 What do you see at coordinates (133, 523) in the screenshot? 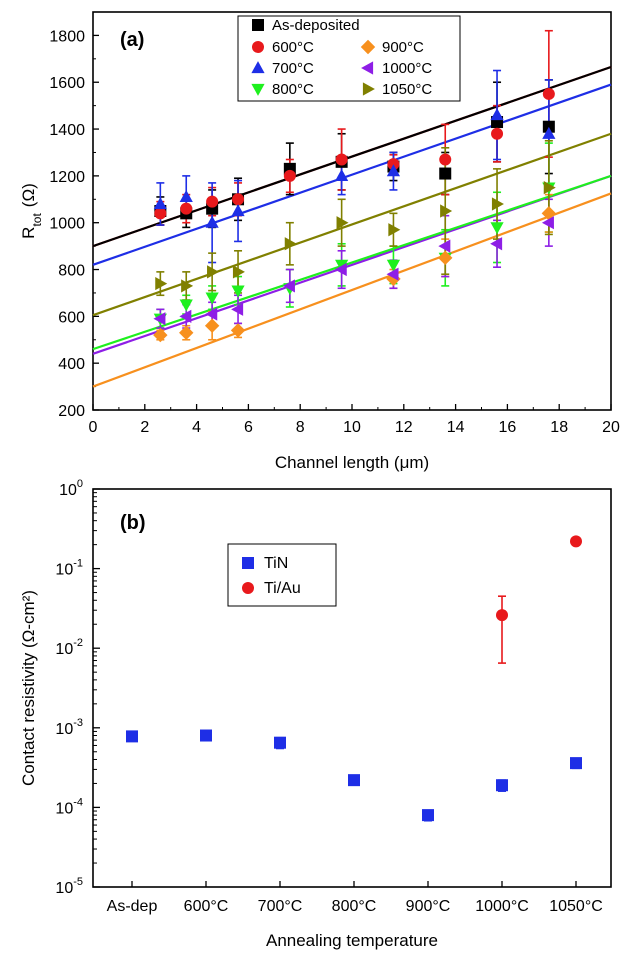
I see `panel-b-label: (b)` at bounding box center [133, 523].